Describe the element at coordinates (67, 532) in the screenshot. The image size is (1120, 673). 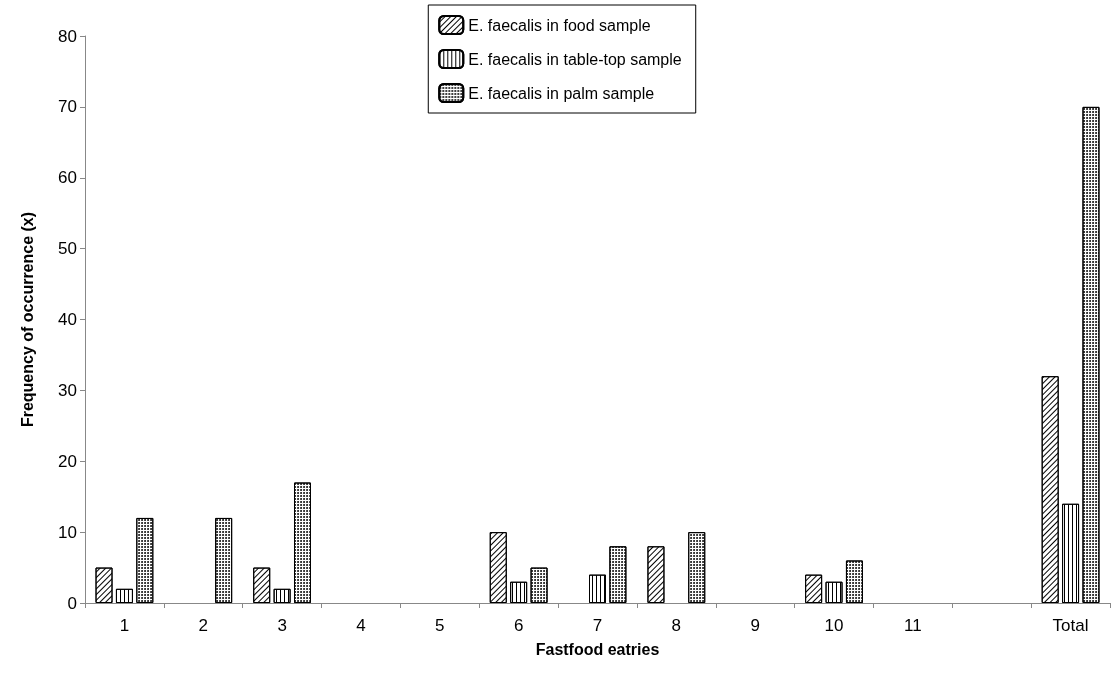
I see `y-tick-label: 10` at that location.